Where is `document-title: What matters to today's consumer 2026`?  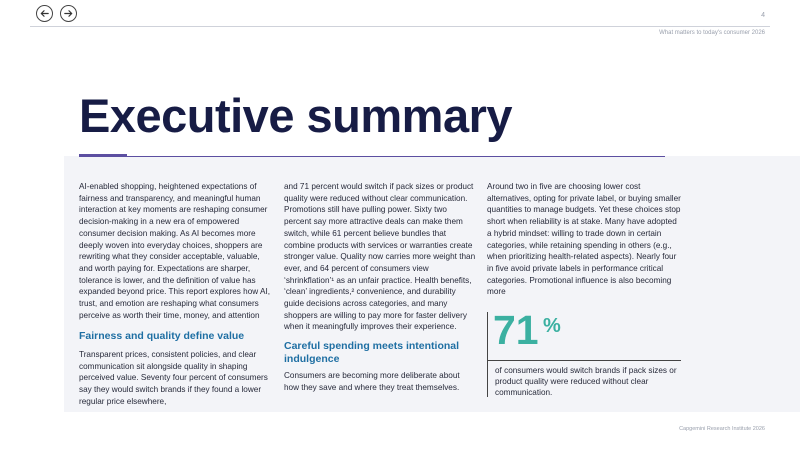
document-title: What matters to today's consumer 2026 is located at coordinates (712, 33).